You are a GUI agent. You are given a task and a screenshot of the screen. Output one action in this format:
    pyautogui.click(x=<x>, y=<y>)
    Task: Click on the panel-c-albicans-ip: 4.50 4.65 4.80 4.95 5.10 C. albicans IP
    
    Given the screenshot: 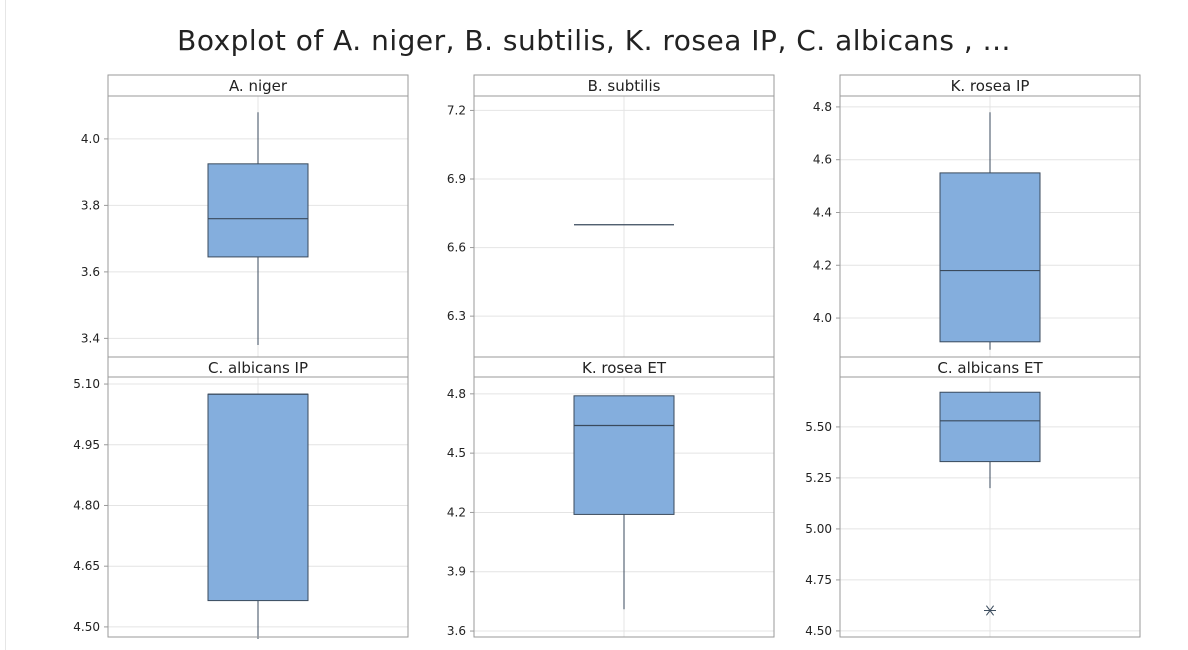 What is the action you would take?
    pyautogui.click(x=241, y=498)
    